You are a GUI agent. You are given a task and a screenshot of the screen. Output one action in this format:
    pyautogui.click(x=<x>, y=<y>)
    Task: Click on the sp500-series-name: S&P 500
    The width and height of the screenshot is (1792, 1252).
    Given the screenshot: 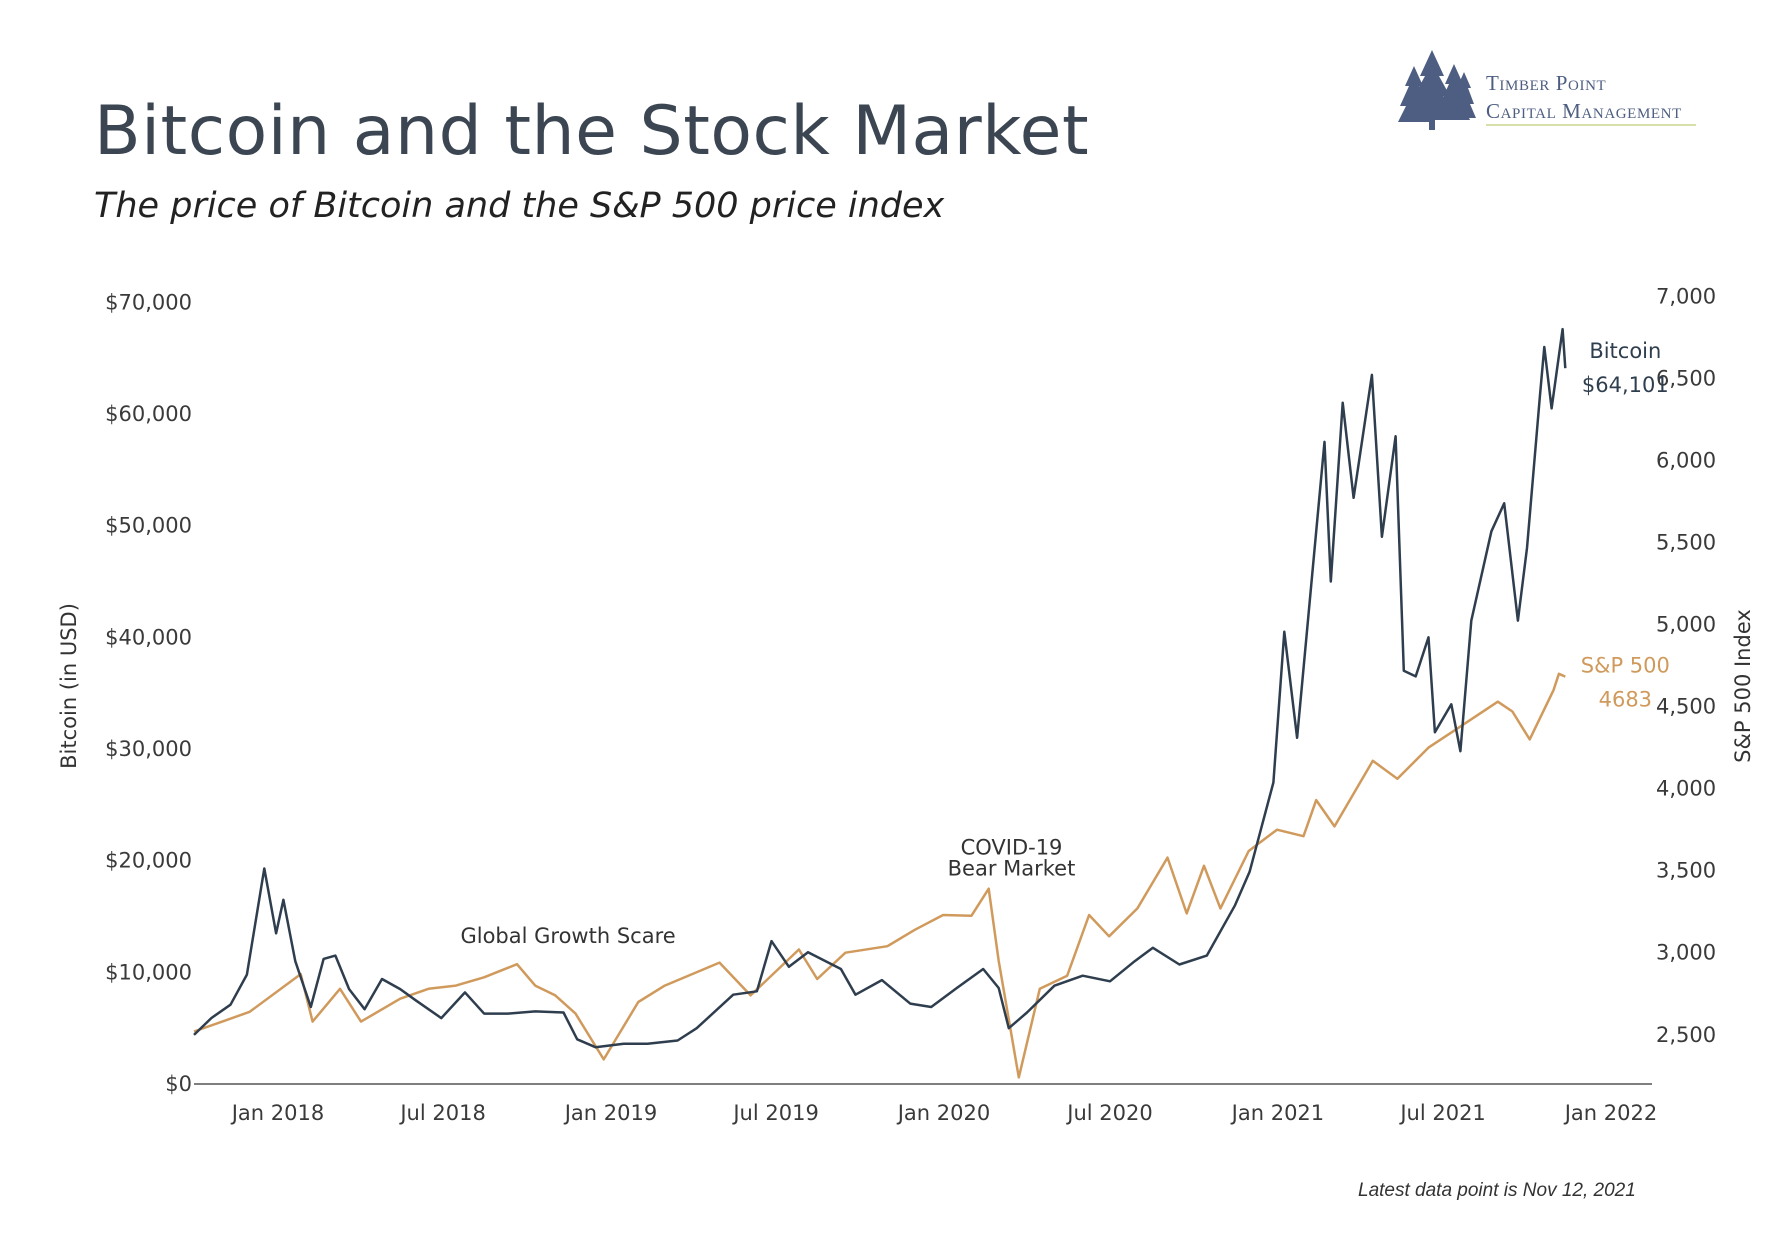 What is the action you would take?
    pyautogui.click(x=1625, y=666)
    